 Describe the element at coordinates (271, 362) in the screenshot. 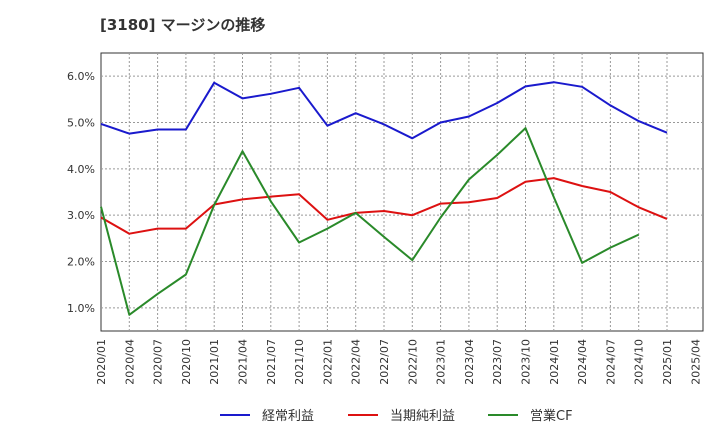

I see `x-tick-label: 2021/07` at that location.